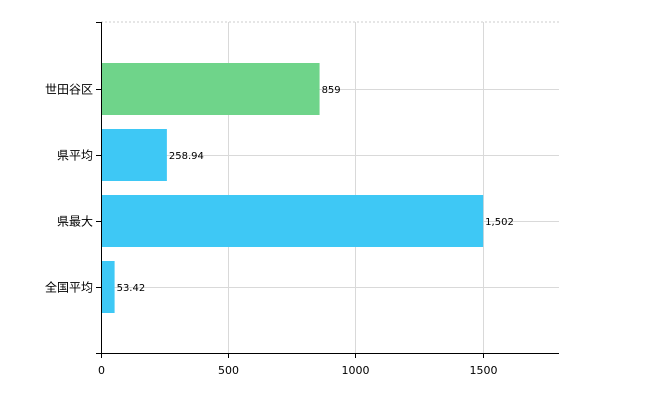 The width and height of the screenshot is (650, 404). Describe the element at coordinates (101, 370) in the screenshot. I see `x-tick-label: 0` at that location.